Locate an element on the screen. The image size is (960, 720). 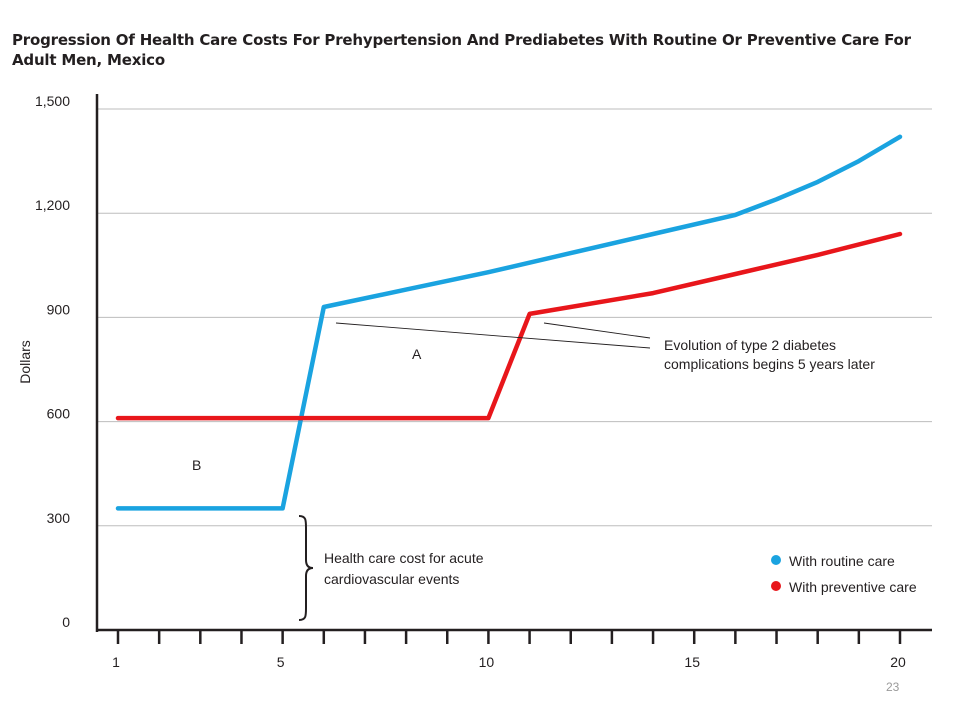
y-tick-label: 600 is located at coordinates (59, 414).